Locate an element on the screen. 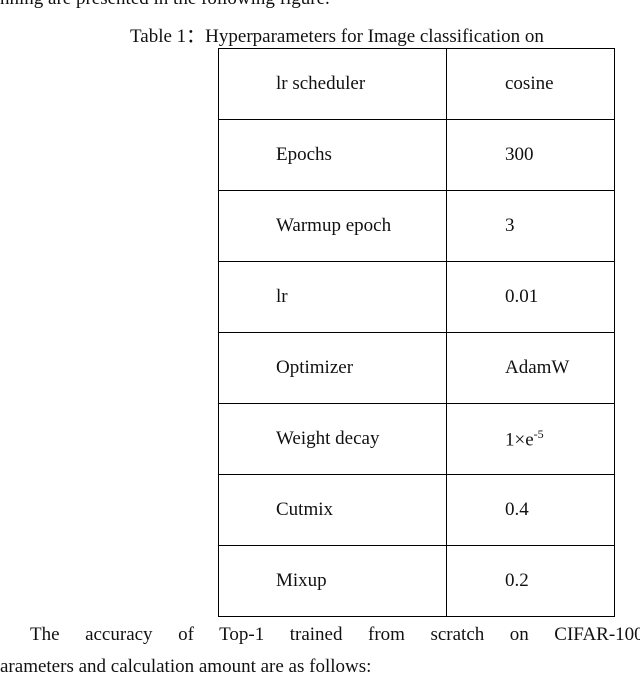 The image size is (640, 678). table-cell: AdamW is located at coordinates (530, 368).